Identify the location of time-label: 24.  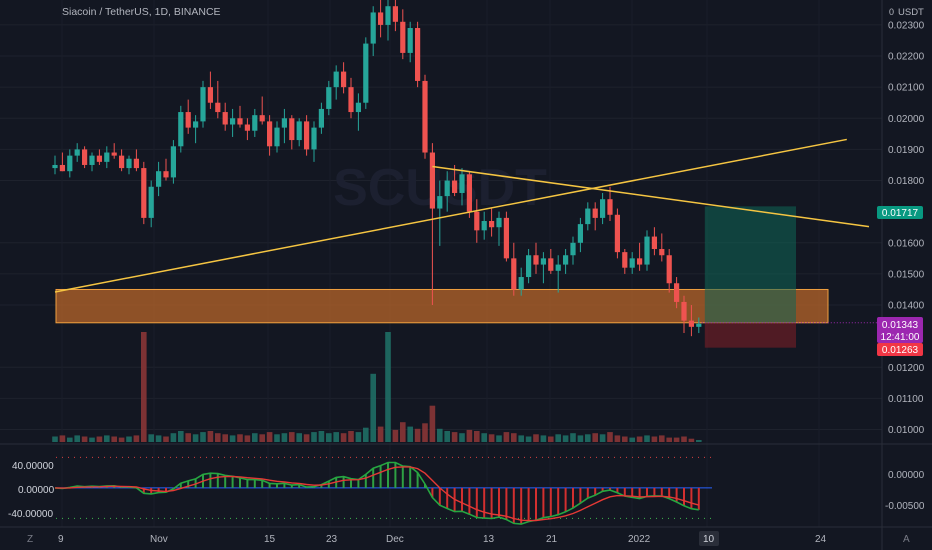
(821, 539).